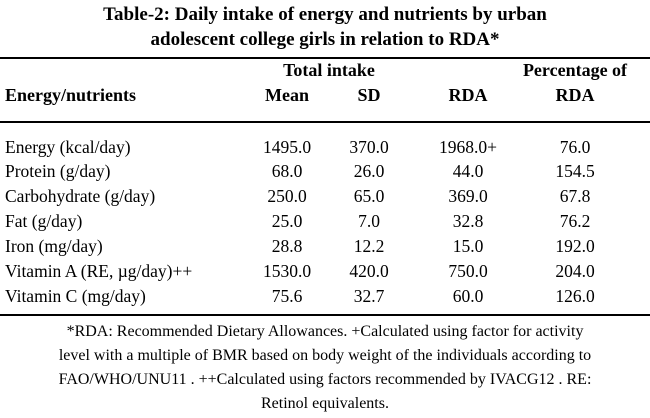  Describe the element at coordinates (369, 147) in the screenshot. I see `sd-cell: 370.0` at that location.